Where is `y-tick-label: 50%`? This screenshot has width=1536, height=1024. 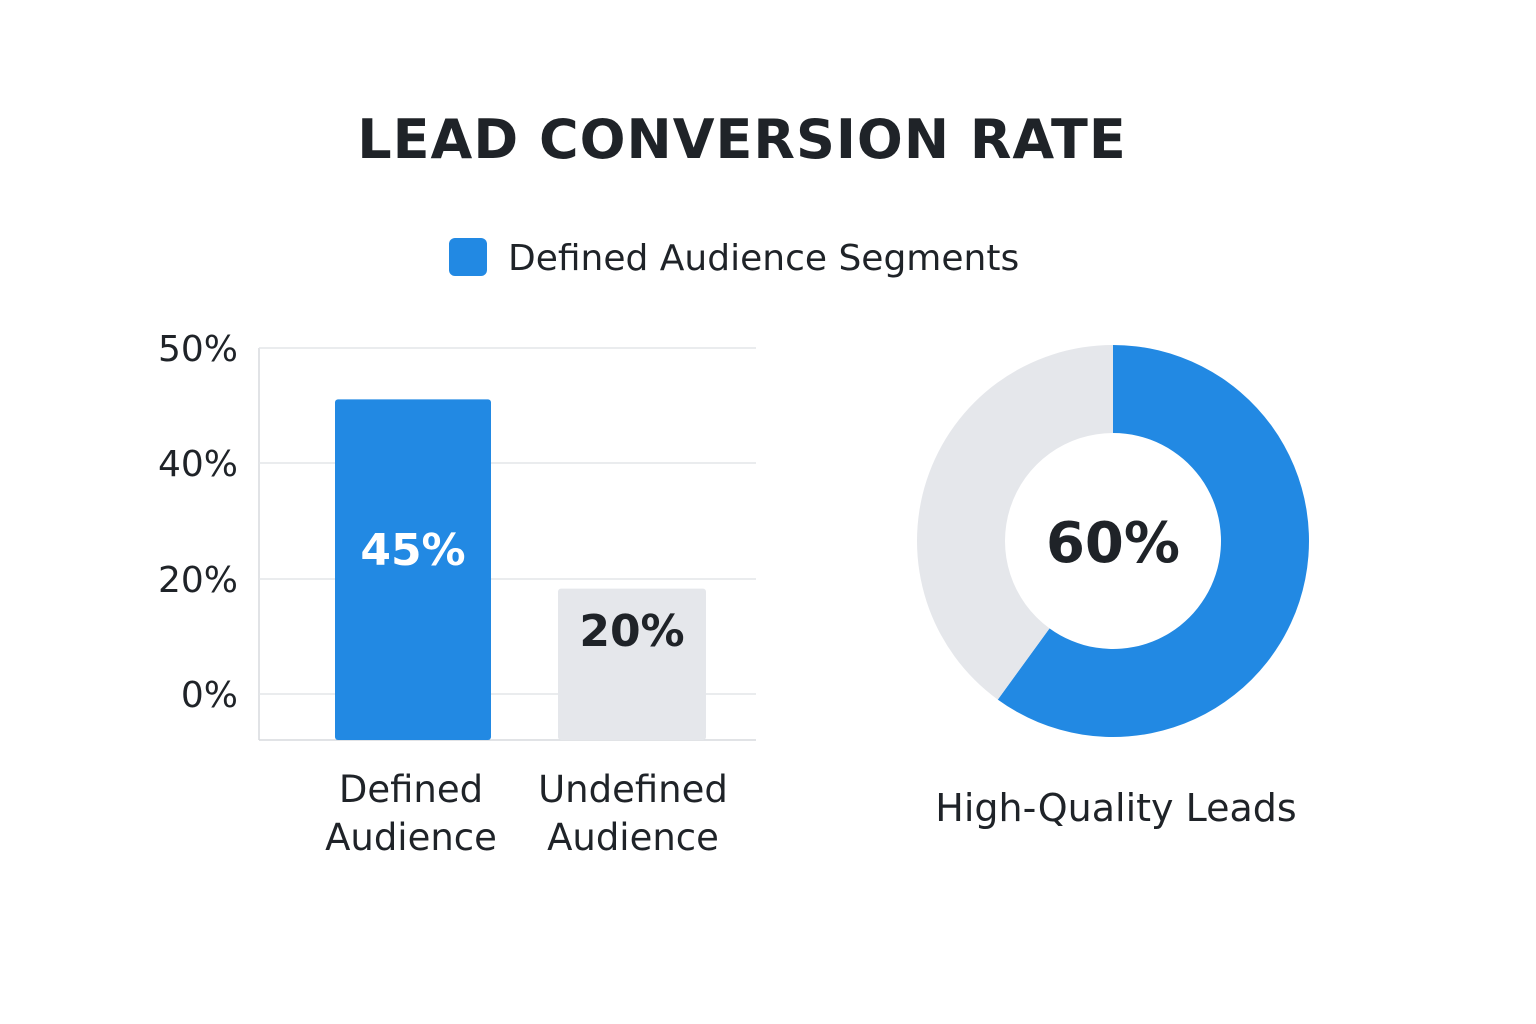
y-tick-label: 50% is located at coordinates (198, 349).